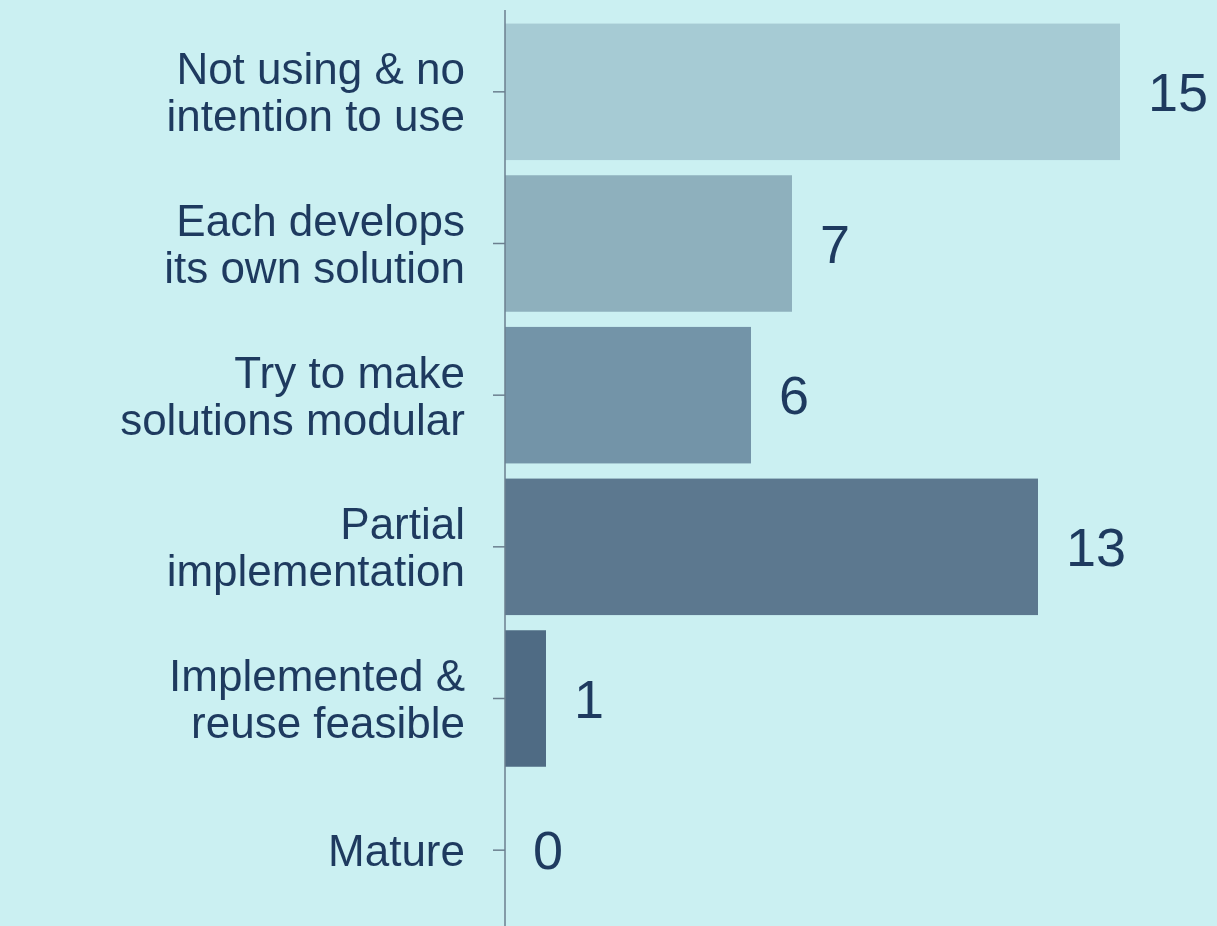  What do you see at coordinates (1178, 91) in the screenshot?
I see `data-label: 15` at bounding box center [1178, 91].